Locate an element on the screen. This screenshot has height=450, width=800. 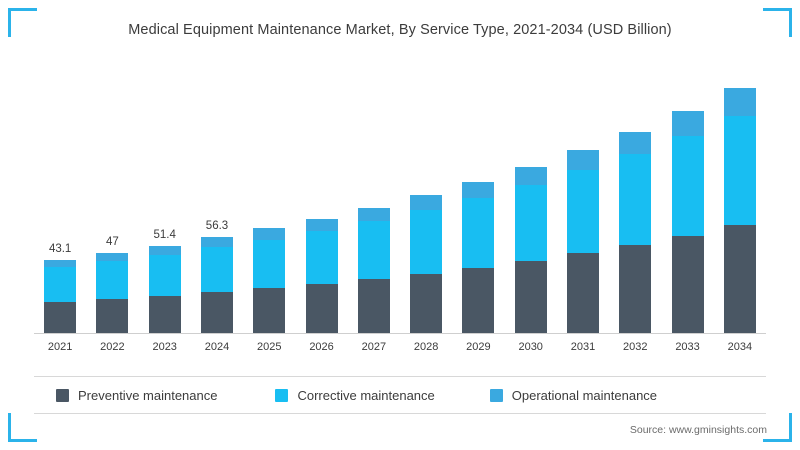
legend-item-operational-maintenance: Operational maintenance is located at coordinates (573, 395).